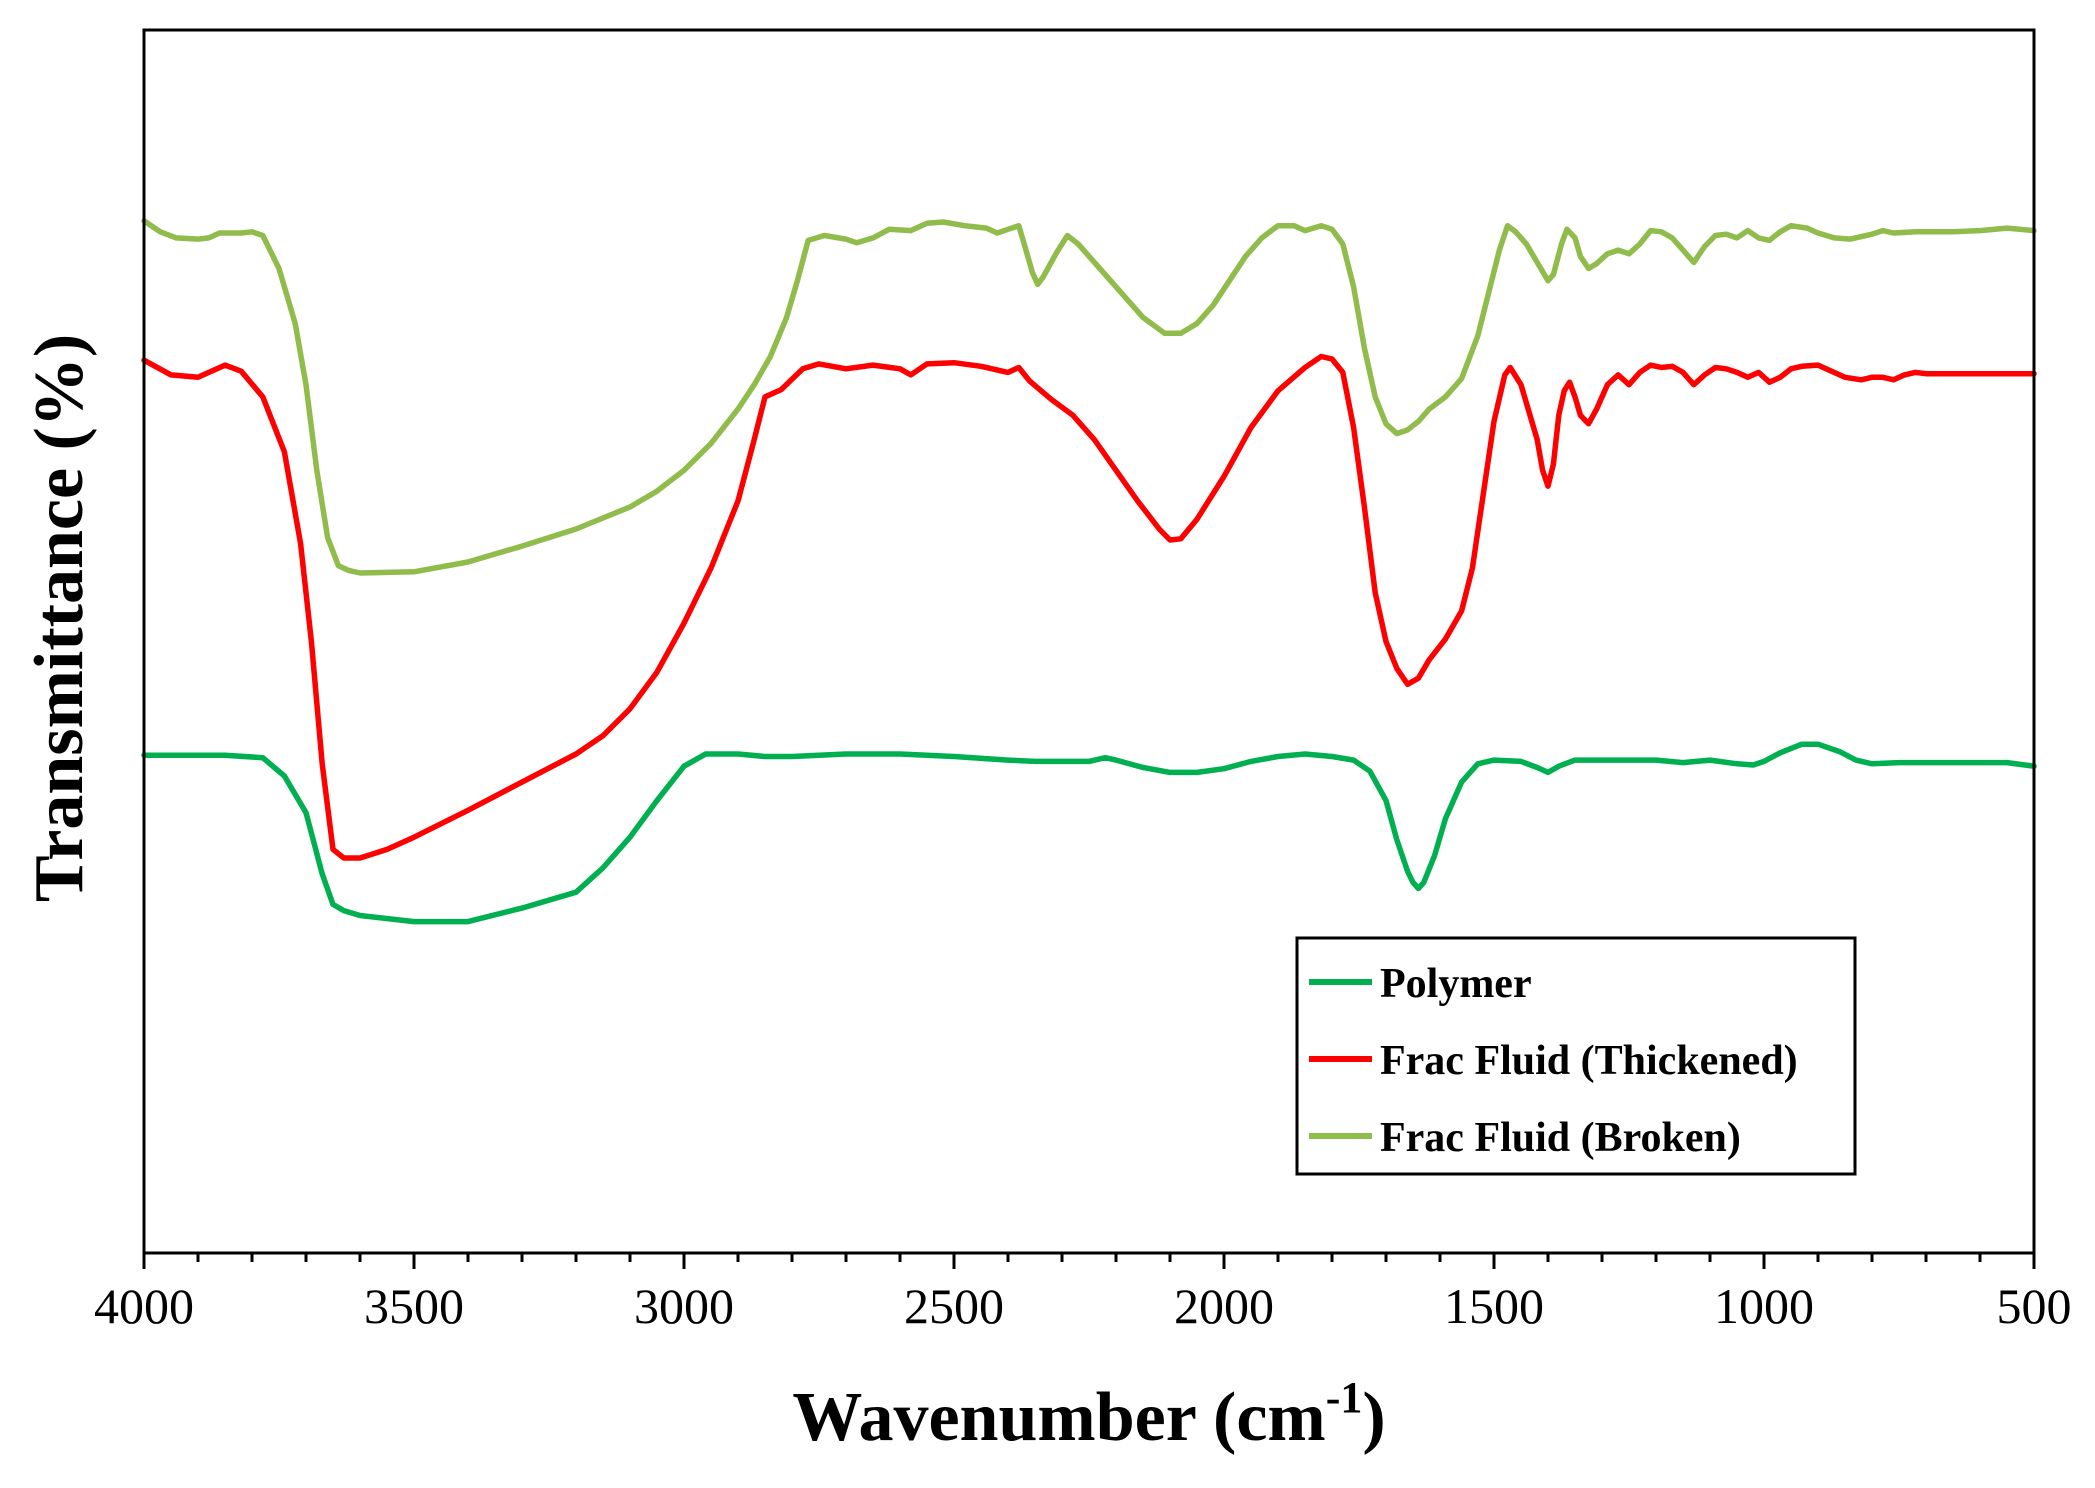  I want to click on legend-label-thickened: Frac Fluid (Thickened), so click(1589, 1061).